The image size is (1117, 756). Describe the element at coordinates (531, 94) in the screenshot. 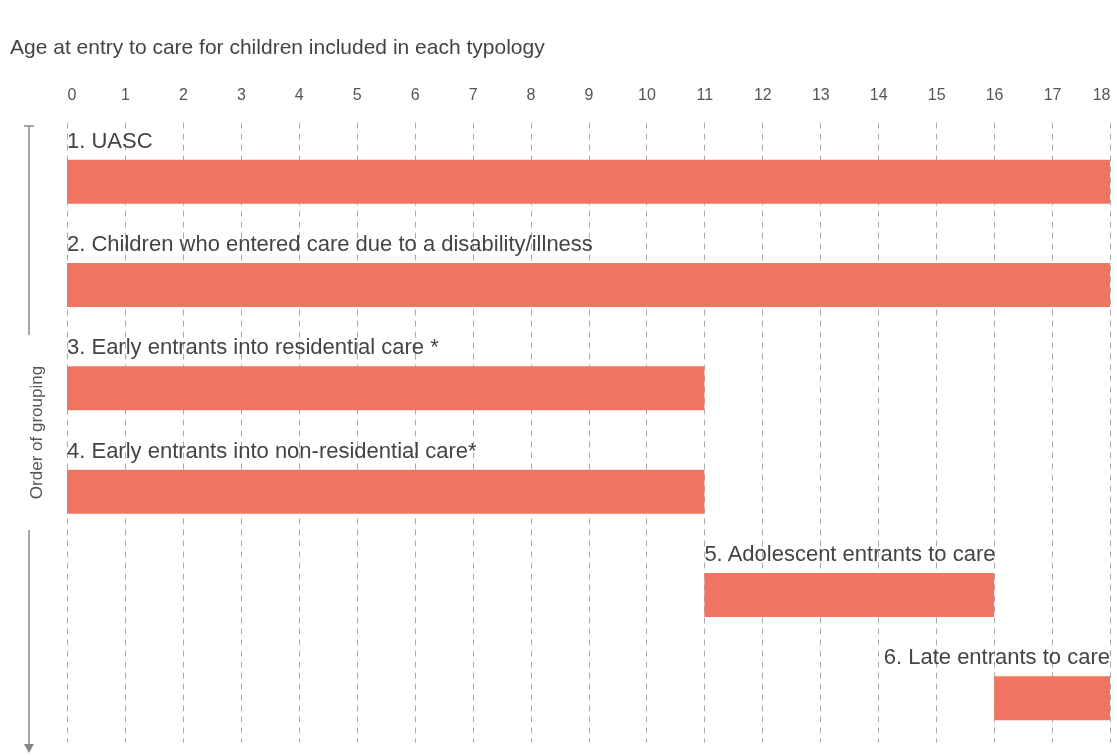

I see `x-tick-label: 8` at that location.